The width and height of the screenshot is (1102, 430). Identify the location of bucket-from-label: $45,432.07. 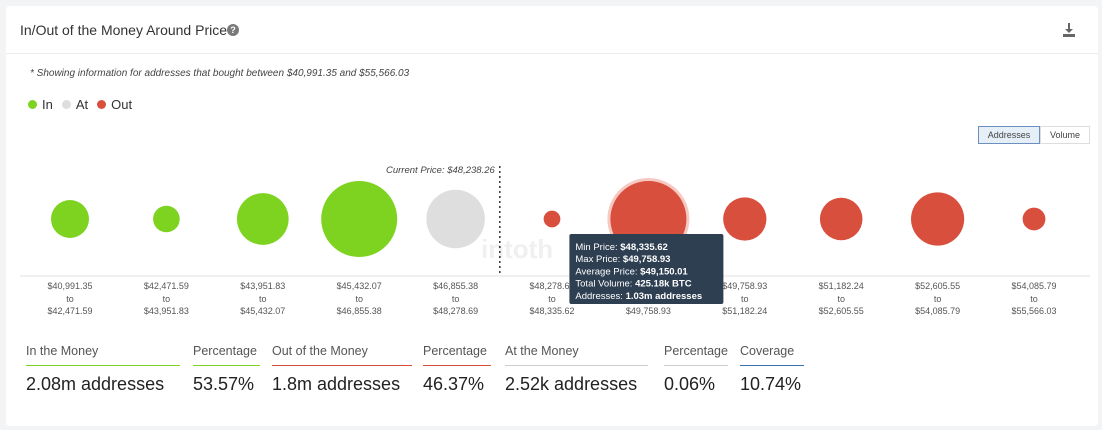
(359, 286).